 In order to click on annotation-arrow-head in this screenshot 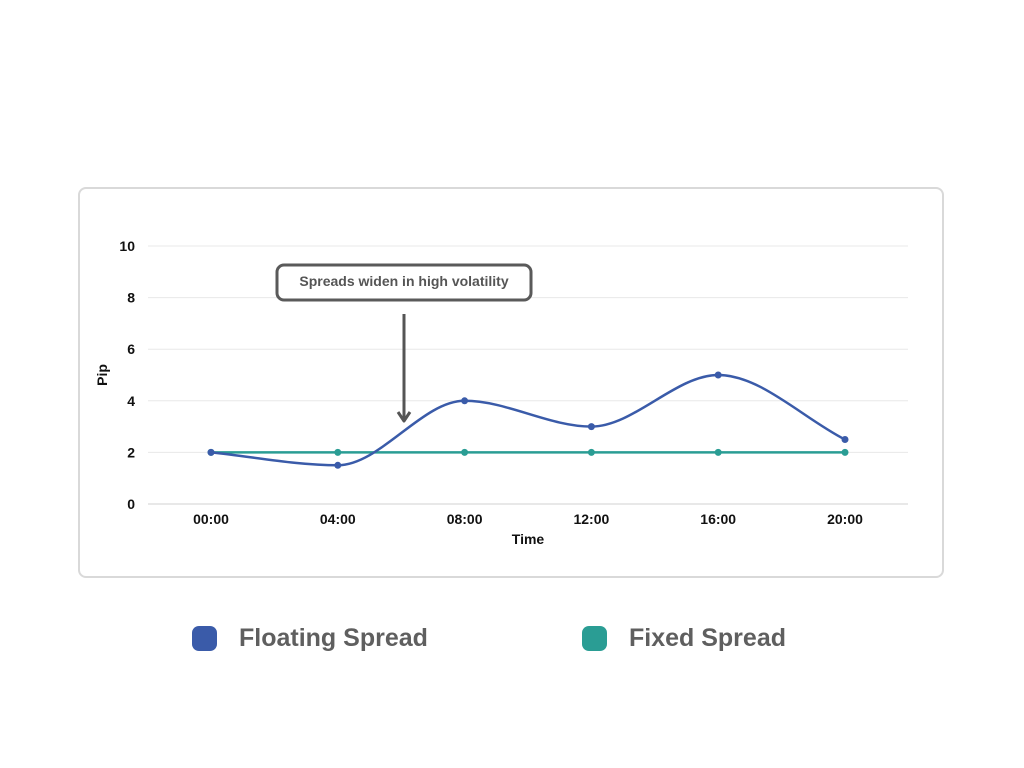, I will do `click(404, 417)`.